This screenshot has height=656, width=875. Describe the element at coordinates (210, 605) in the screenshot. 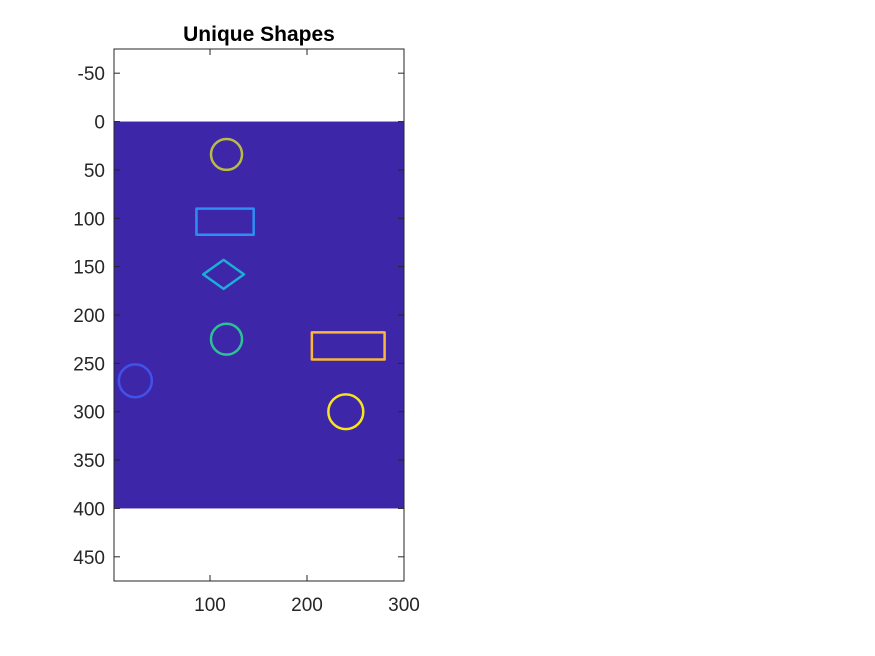

I see `x-tick-label: 100` at that location.